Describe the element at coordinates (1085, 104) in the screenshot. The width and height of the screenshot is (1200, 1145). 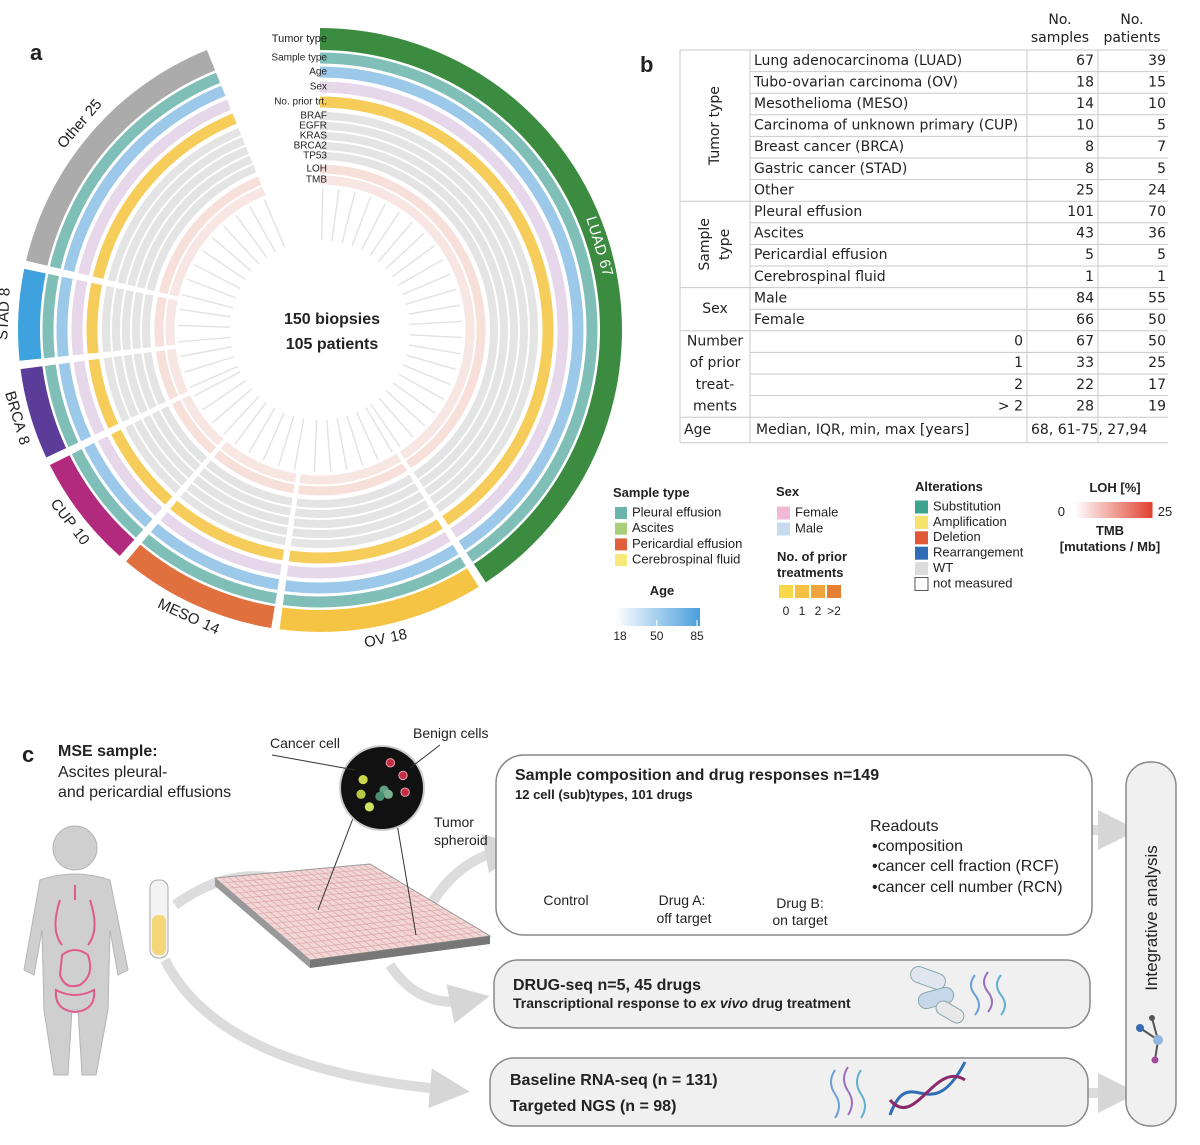
I see `cell: 14` at that location.